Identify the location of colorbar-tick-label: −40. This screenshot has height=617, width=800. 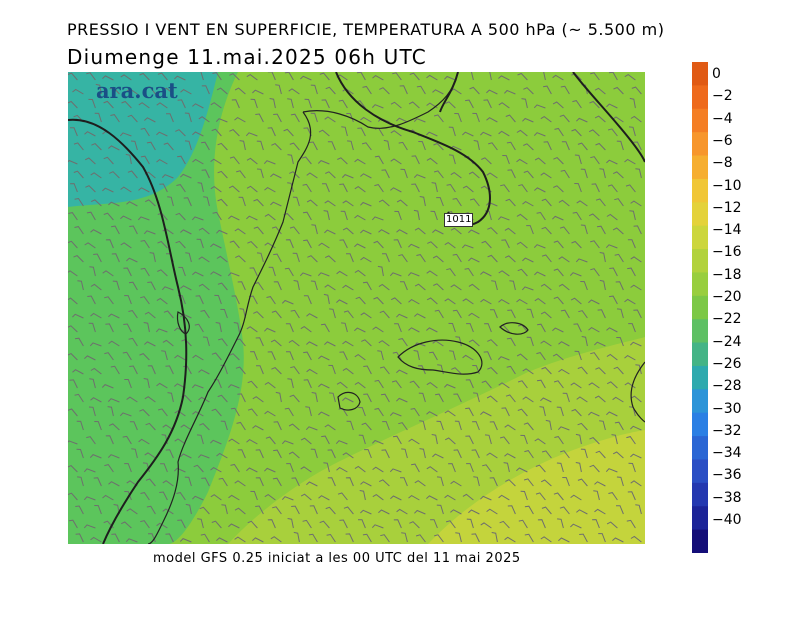
(727, 520).